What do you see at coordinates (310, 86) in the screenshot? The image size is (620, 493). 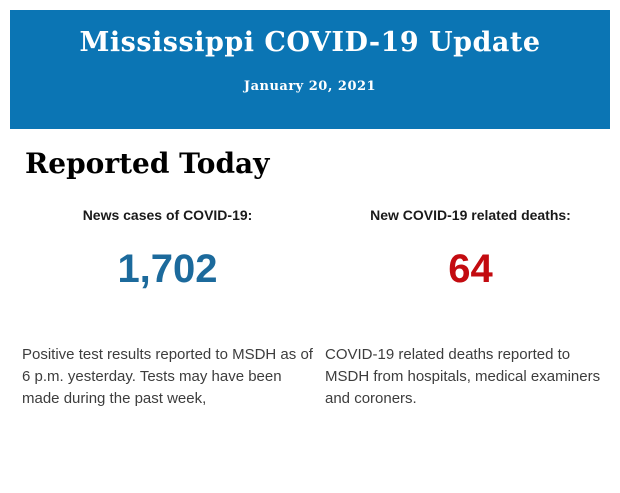 I see `banner-date: January 20, 2021` at bounding box center [310, 86].